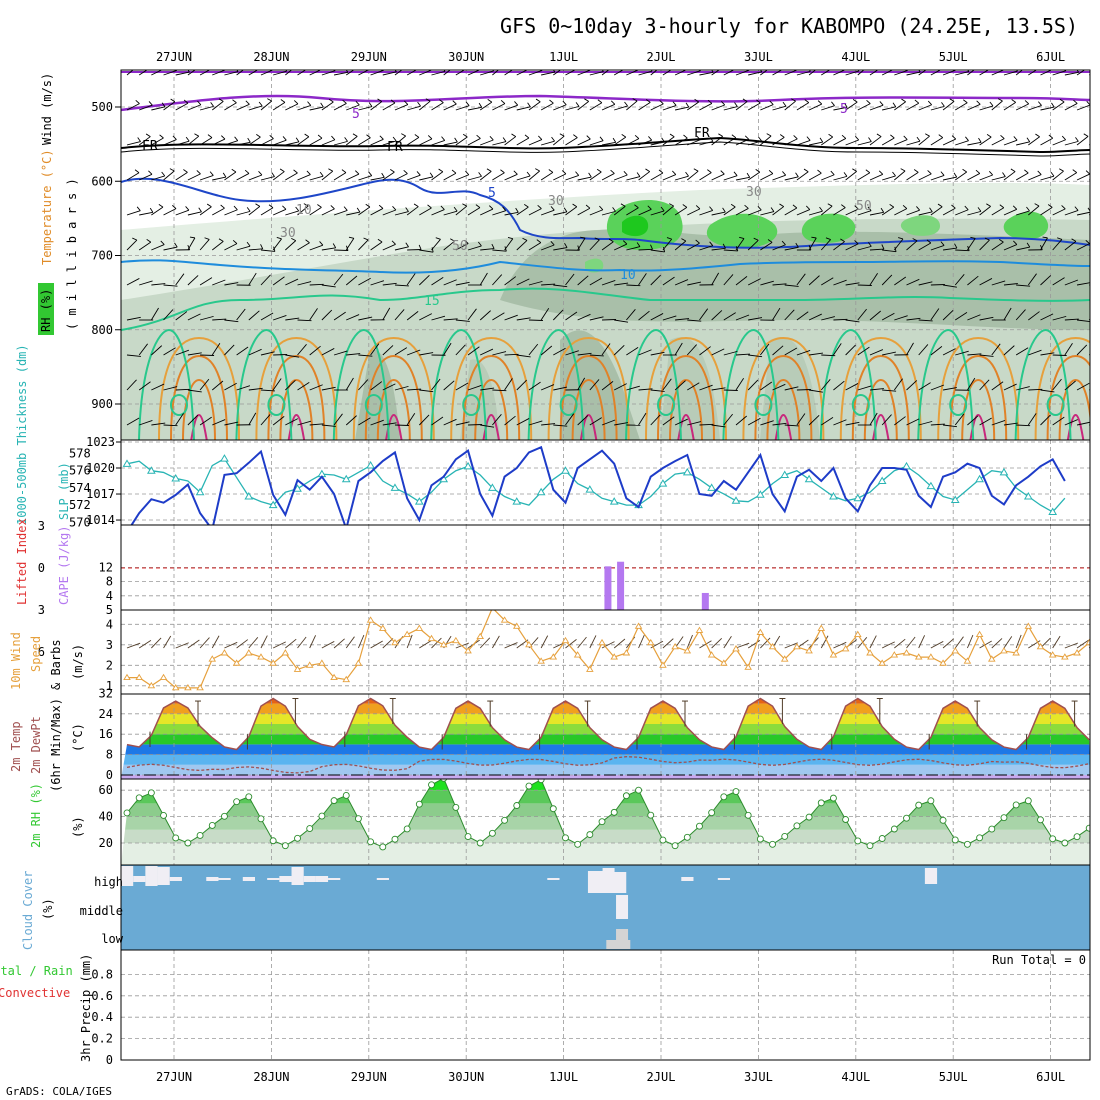 This screenshot has width=1100, height=1100. What do you see at coordinates (80, 522) in the screenshot?
I see `thickness-ticklabel-0: 570` at bounding box center [80, 522].